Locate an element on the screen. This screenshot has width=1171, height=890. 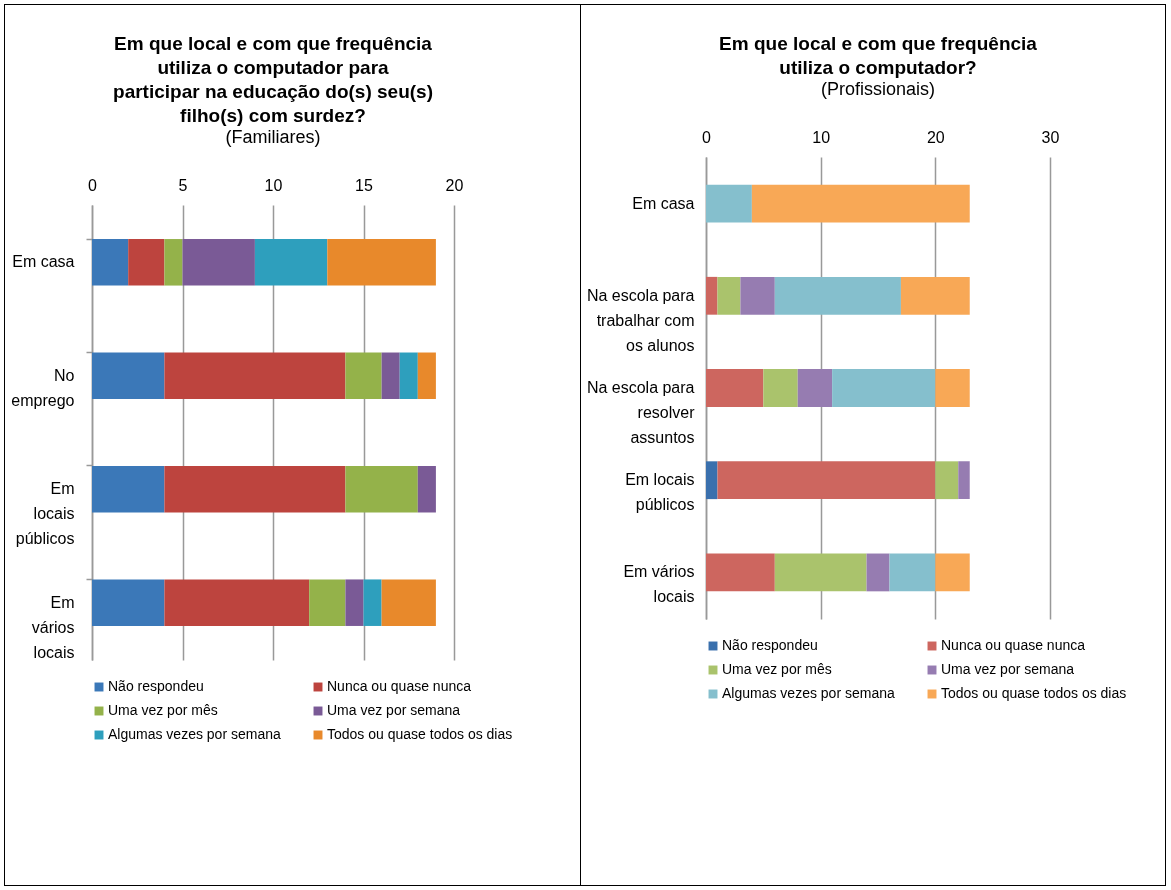
x-tick-label: 30 is located at coordinates (1050, 137).